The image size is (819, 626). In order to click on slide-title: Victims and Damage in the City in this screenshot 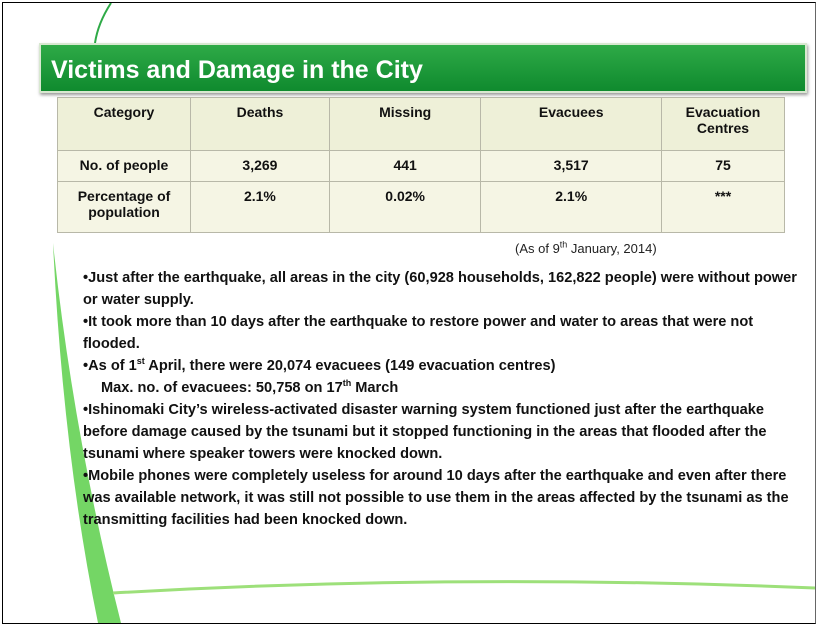, I will do `click(423, 68)`.